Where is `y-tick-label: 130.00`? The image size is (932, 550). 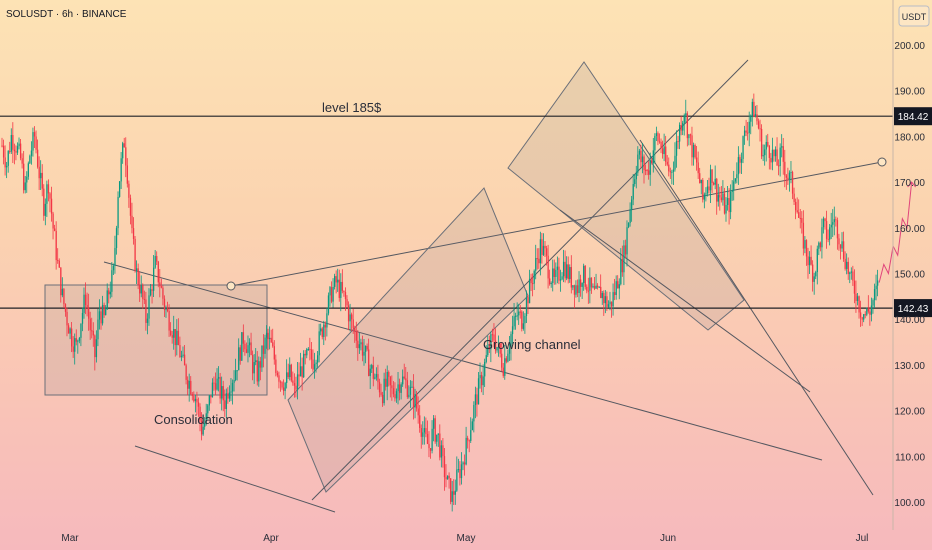 y-tick-label: 130.00 is located at coordinates (909, 366).